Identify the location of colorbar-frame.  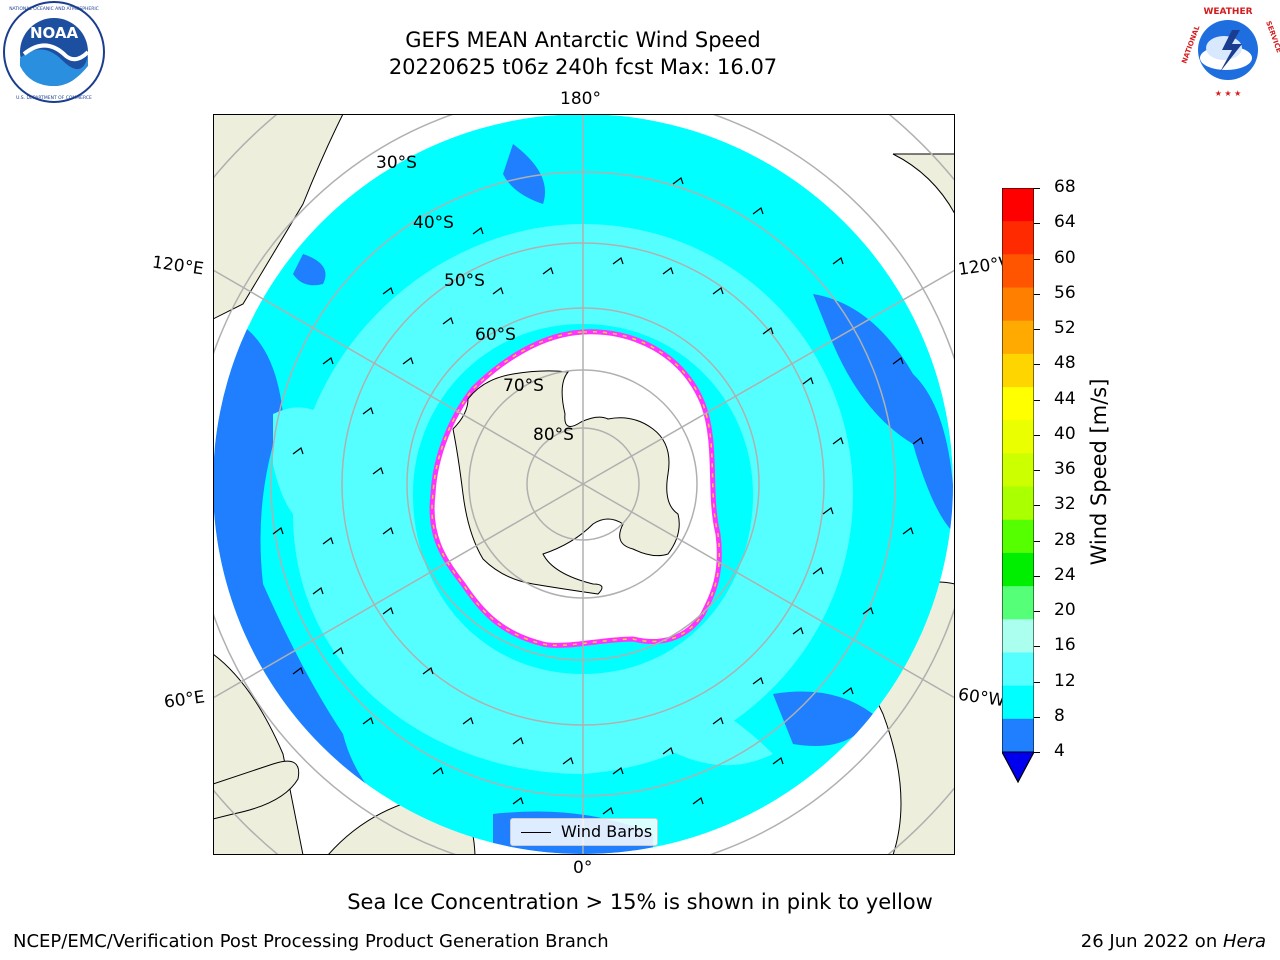
(1018, 485).